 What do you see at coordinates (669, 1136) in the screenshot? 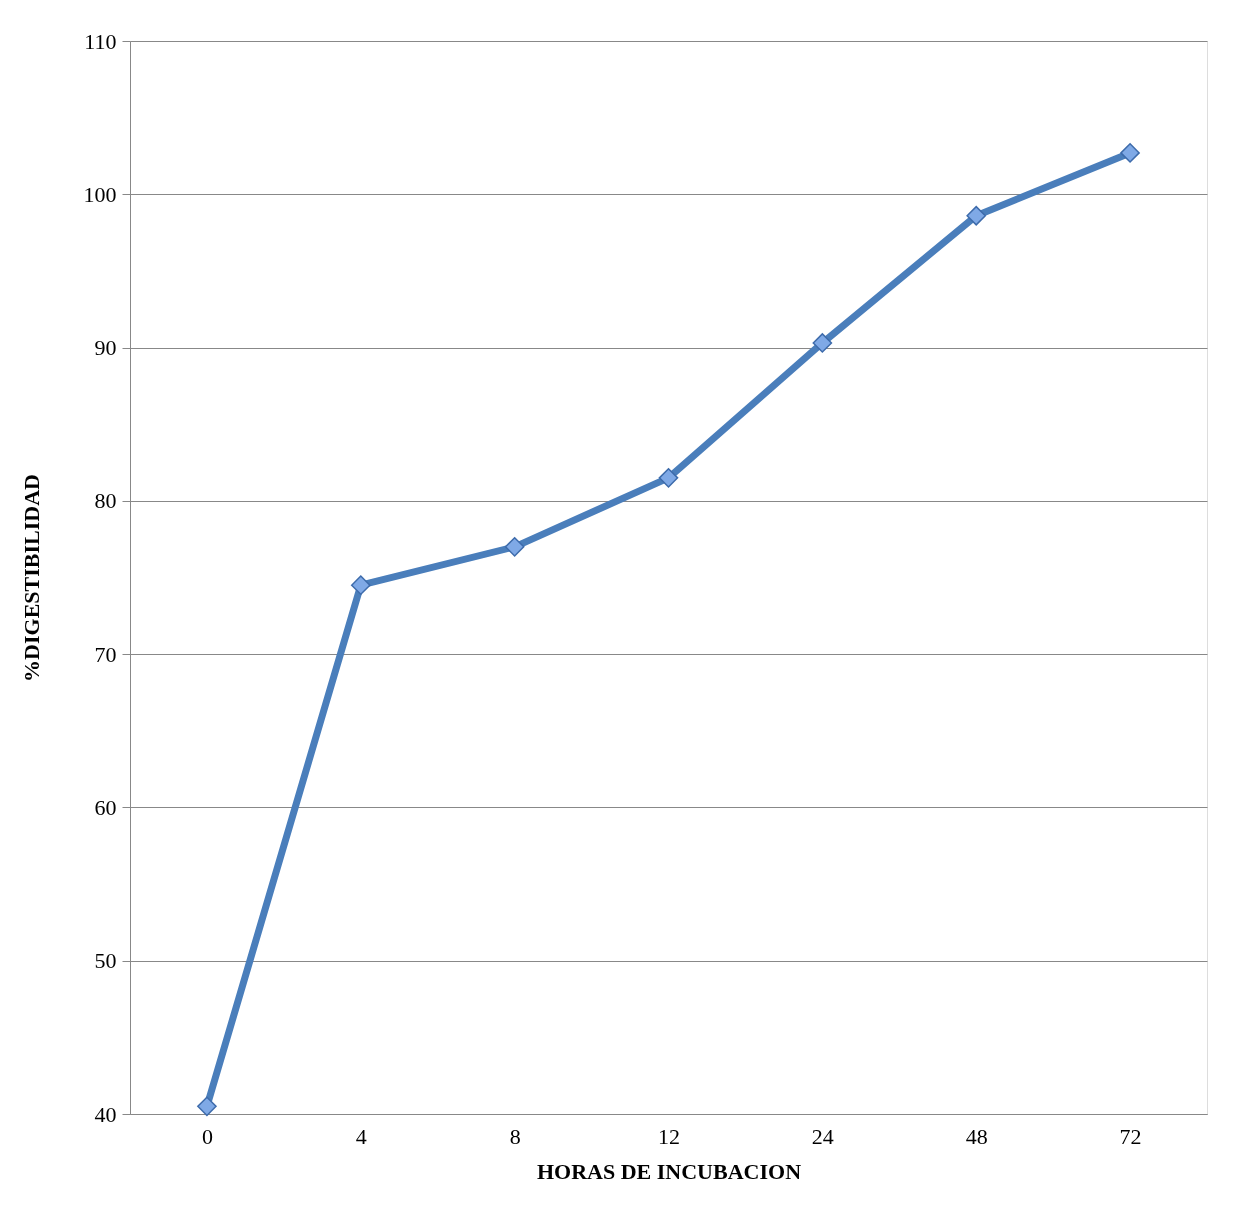
I see `x-tick-label: 12` at bounding box center [669, 1136].